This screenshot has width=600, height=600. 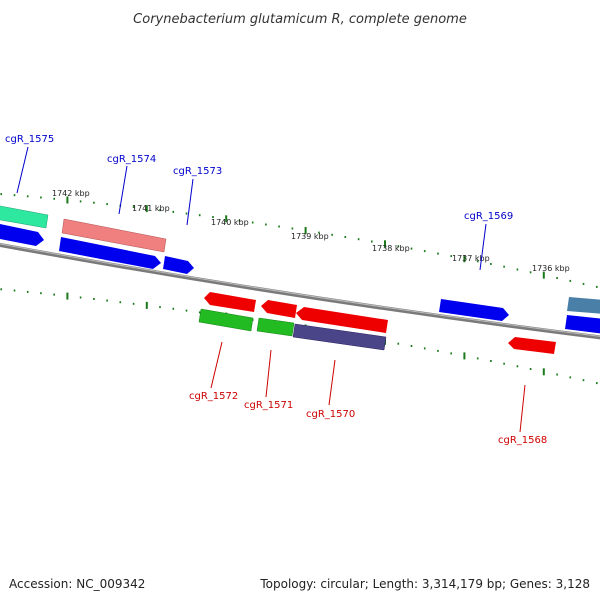 What do you see at coordinates (583, 305) in the screenshot?
I see `feature-steel-right` at bounding box center [583, 305].